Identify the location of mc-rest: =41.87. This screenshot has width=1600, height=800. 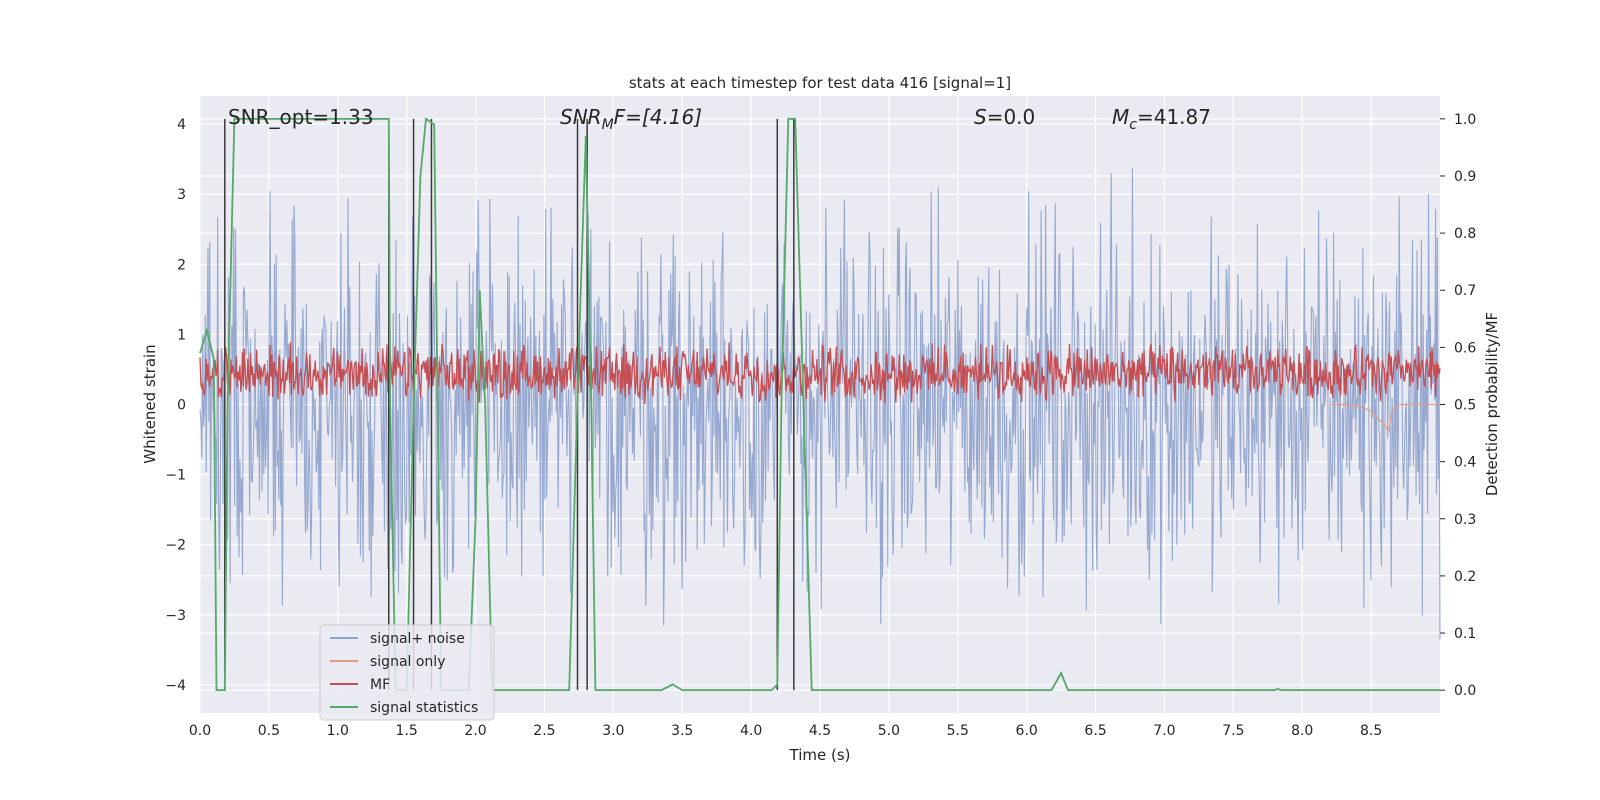
(1174, 117).